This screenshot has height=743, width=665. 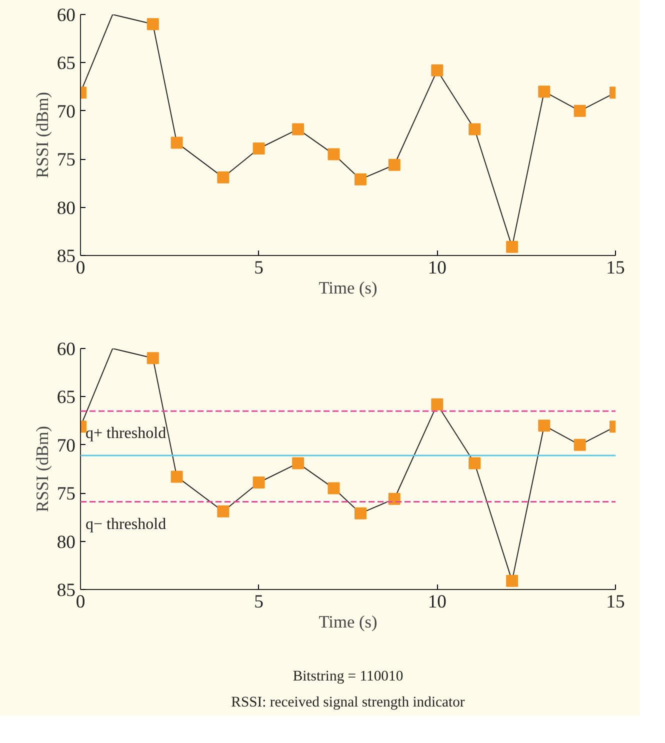 I want to click on ref-line-label: q− threshold, so click(x=126, y=524).